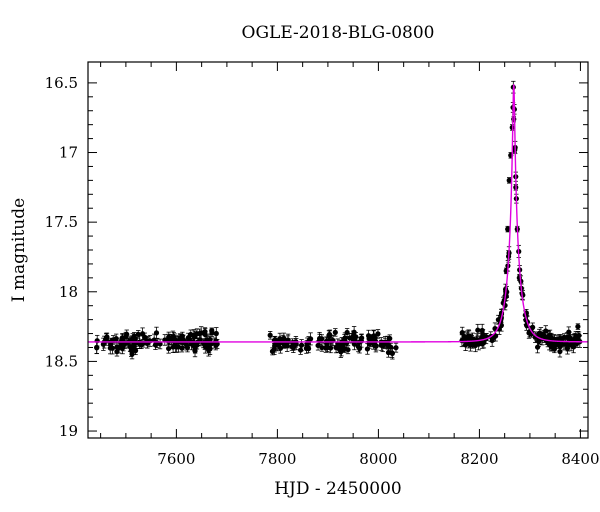 This screenshot has height=512, width=600. What do you see at coordinates (61, 83) in the screenshot?
I see `y-tick-label: 16.5` at bounding box center [61, 83].